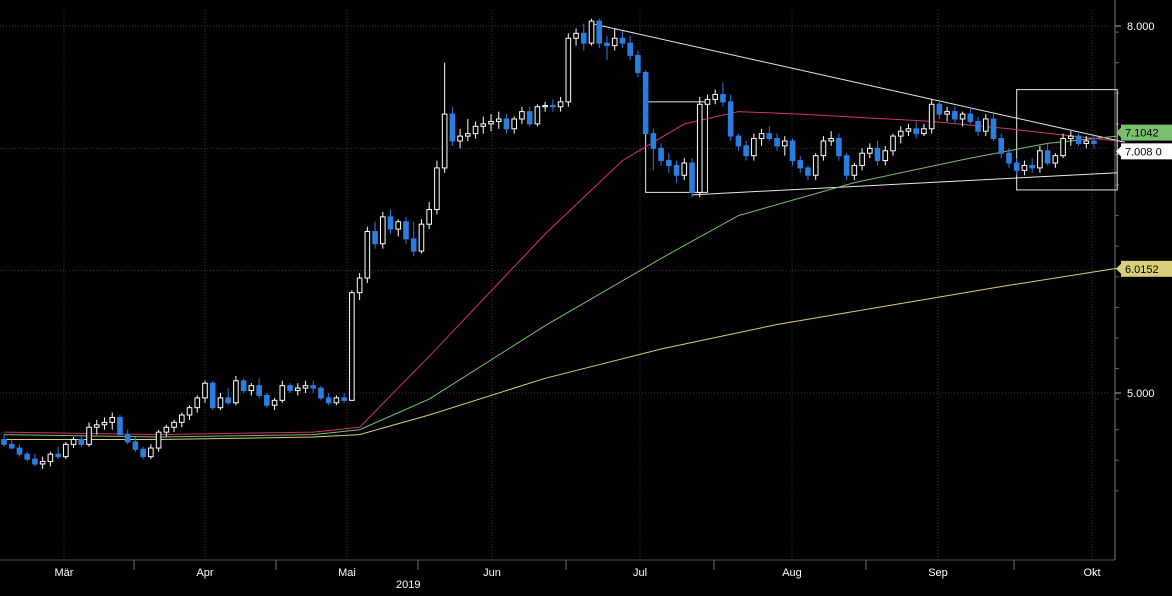  What do you see at coordinates (858, 83) in the screenshot?
I see `trendline-resistance` at bounding box center [858, 83].